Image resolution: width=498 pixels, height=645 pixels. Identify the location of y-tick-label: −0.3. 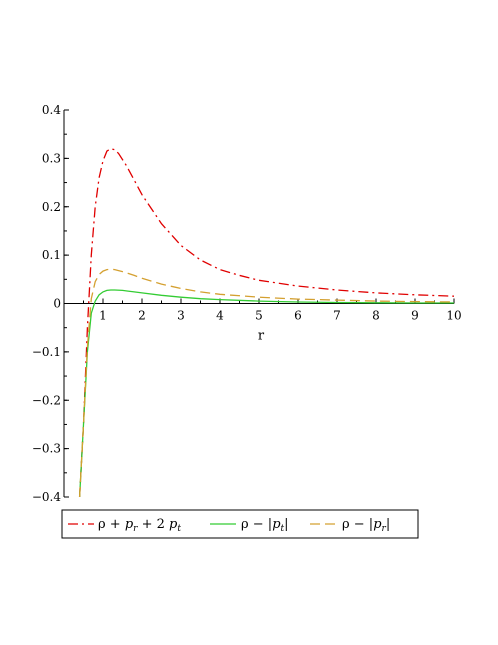
(46, 449).